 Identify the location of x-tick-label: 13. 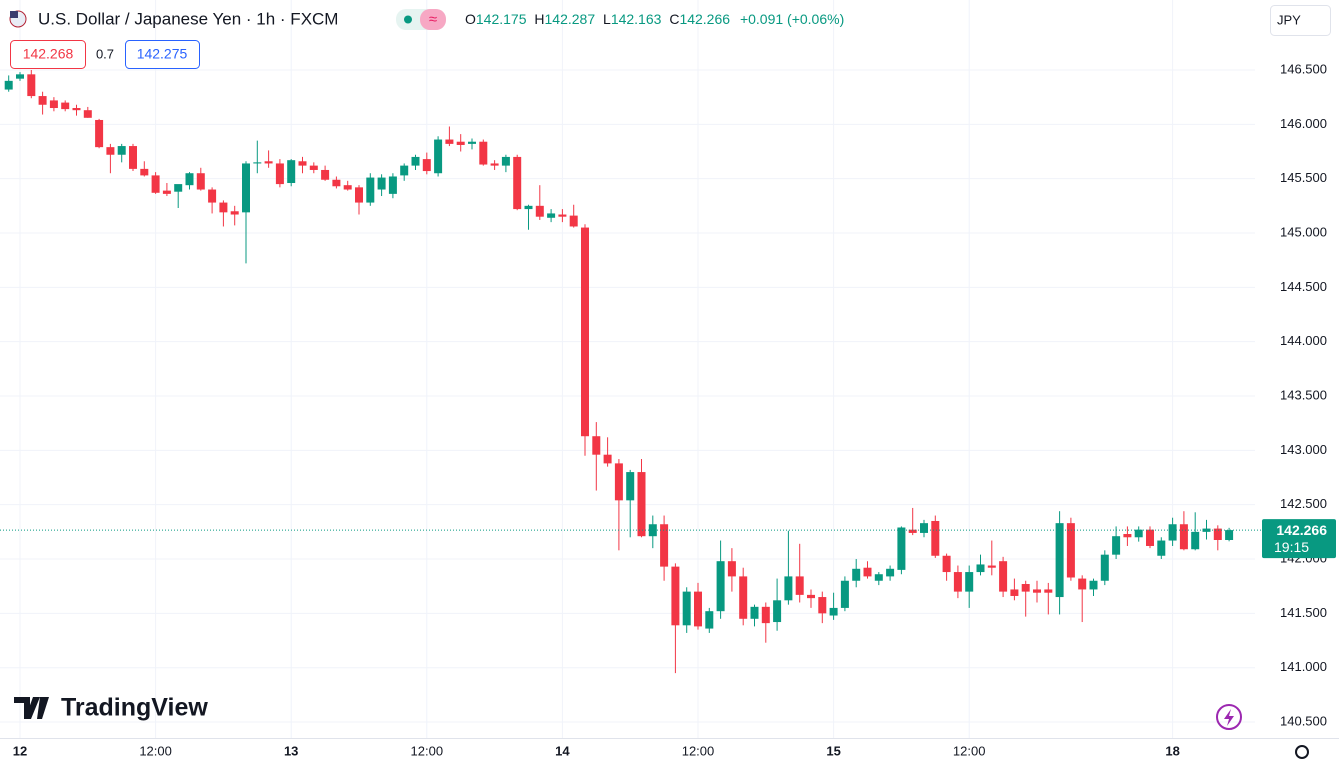
(291, 750).